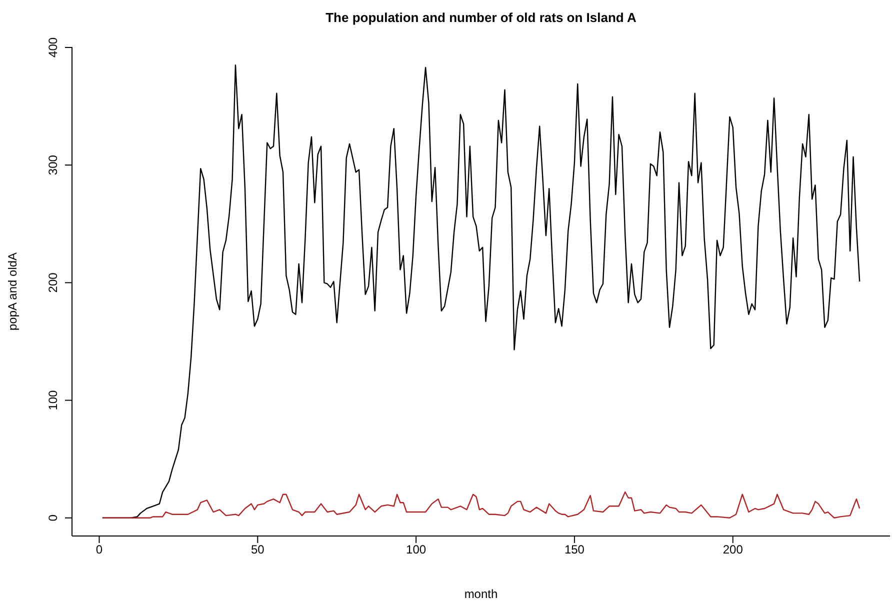 The image size is (894, 606). Describe the element at coordinates (53, 282) in the screenshot. I see `y-tick-label: 200` at that location.